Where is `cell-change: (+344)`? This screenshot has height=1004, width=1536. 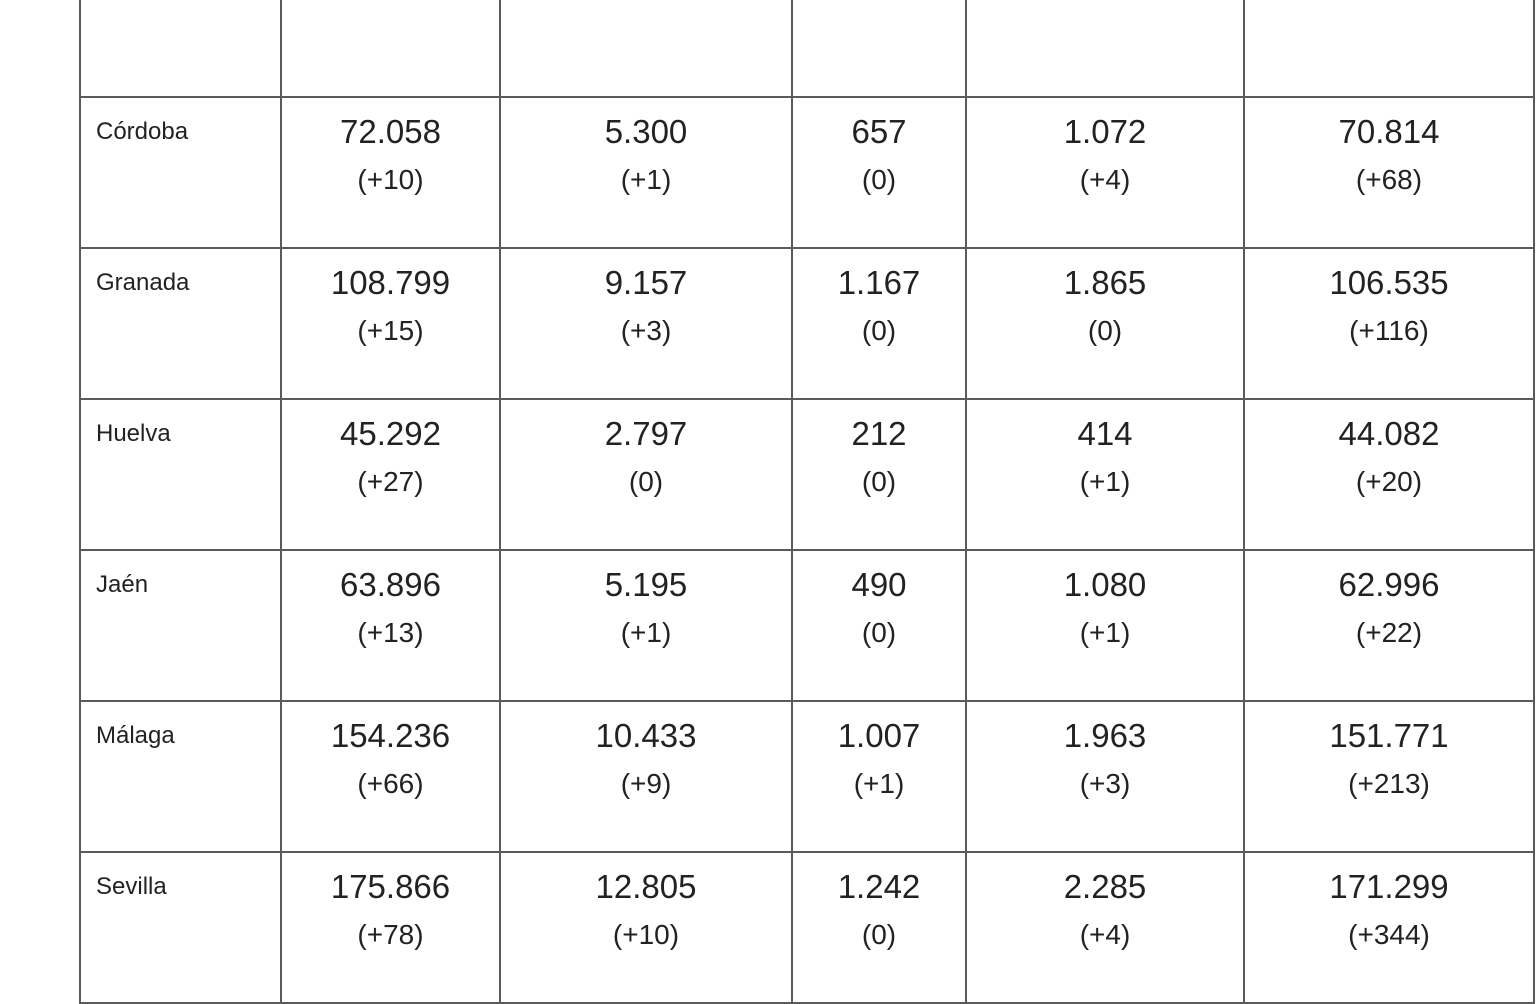 cell-change: (+344) is located at coordinates (1389, 934).